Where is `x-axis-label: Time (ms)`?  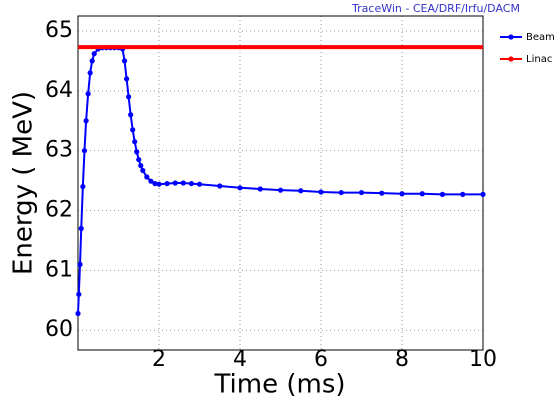 x-axis-label: Time (ms) is located at coordinates (279, 385).